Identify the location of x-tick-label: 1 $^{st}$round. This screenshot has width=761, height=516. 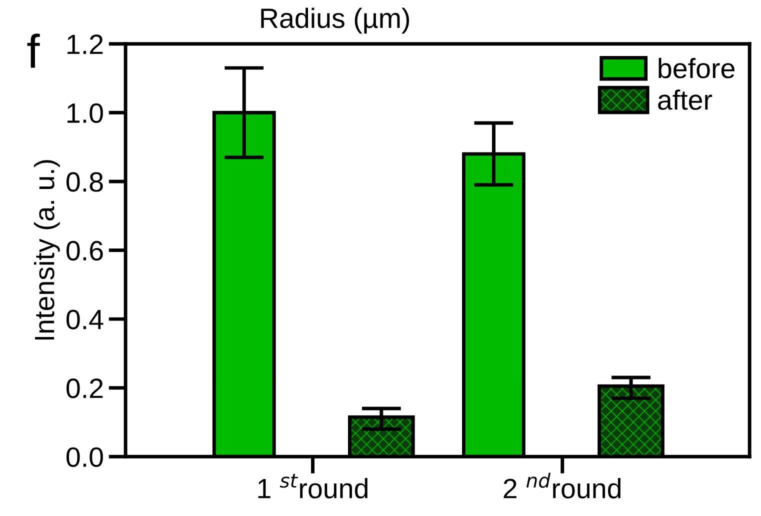
(313, 486).